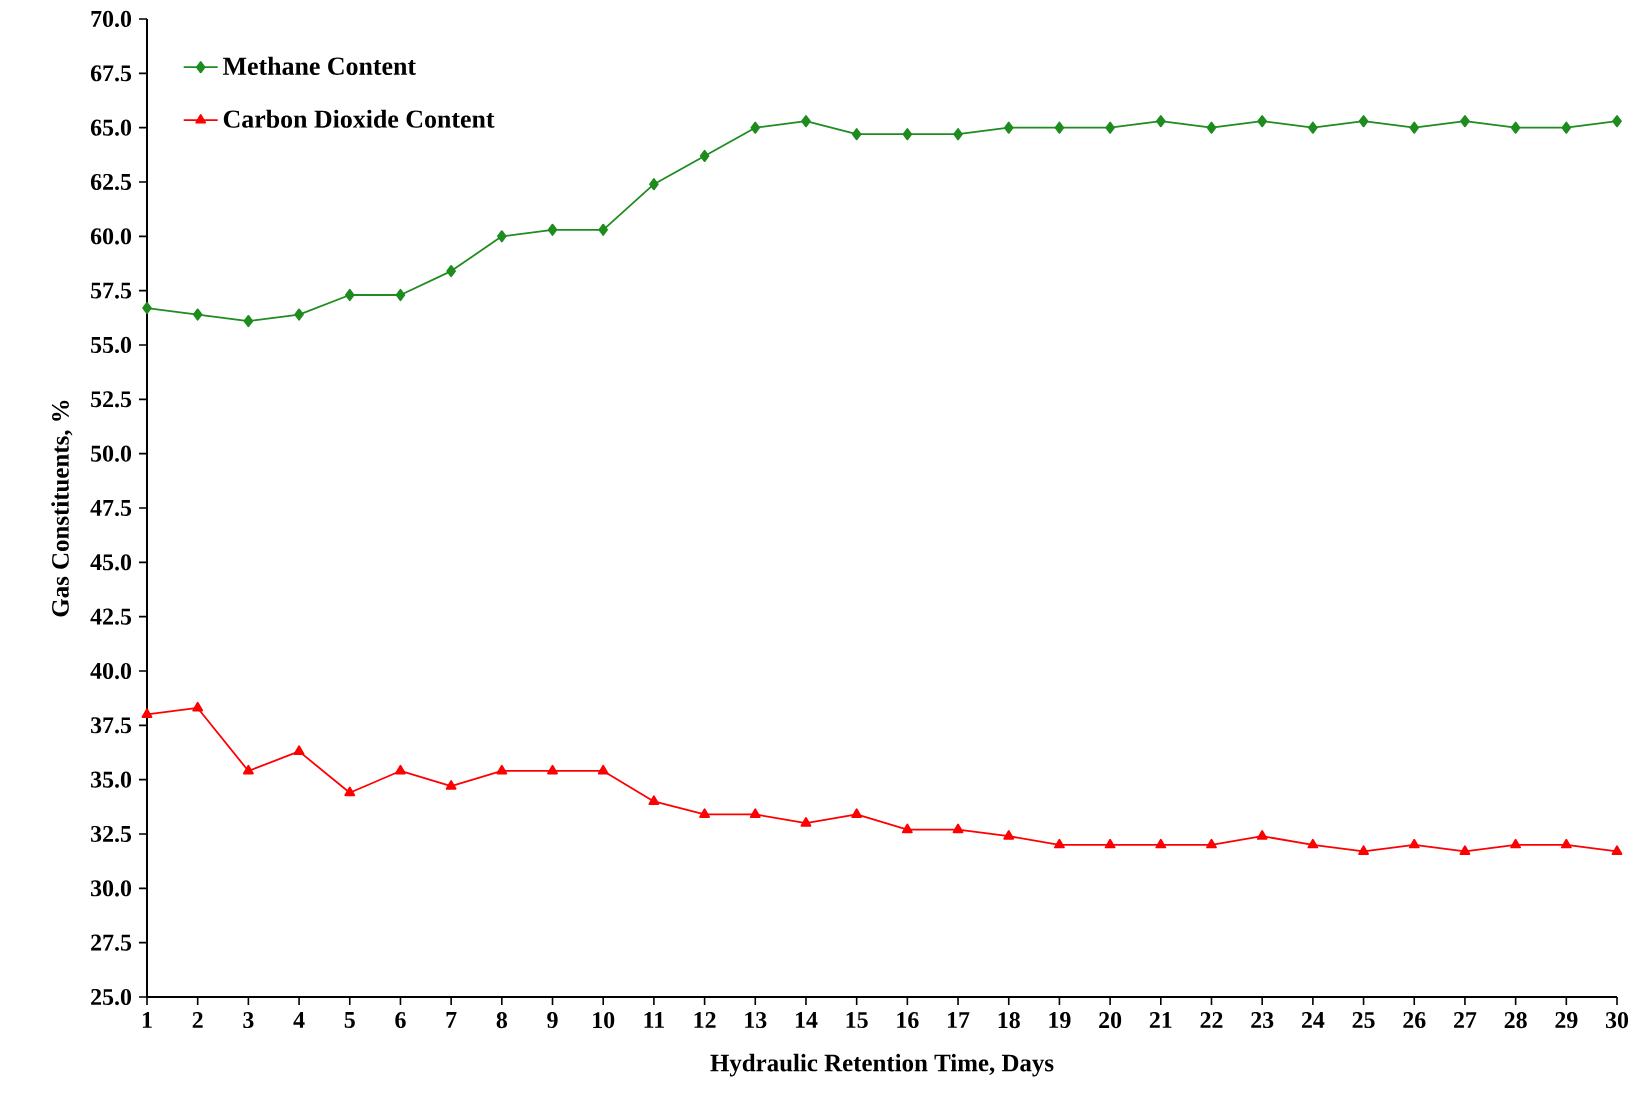  Describe the element at coordinates (111, 182) in the screenshot. I see `y-tick-label: 62.5` at that location.